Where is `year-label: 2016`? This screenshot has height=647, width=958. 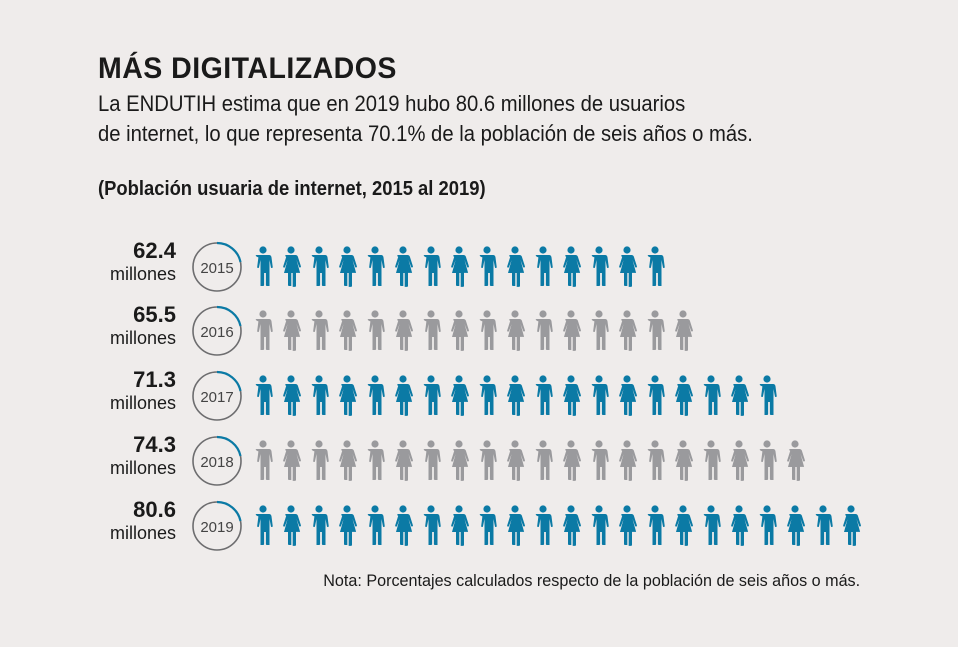
year-label: 2016 is located at coordinates (216, 332).